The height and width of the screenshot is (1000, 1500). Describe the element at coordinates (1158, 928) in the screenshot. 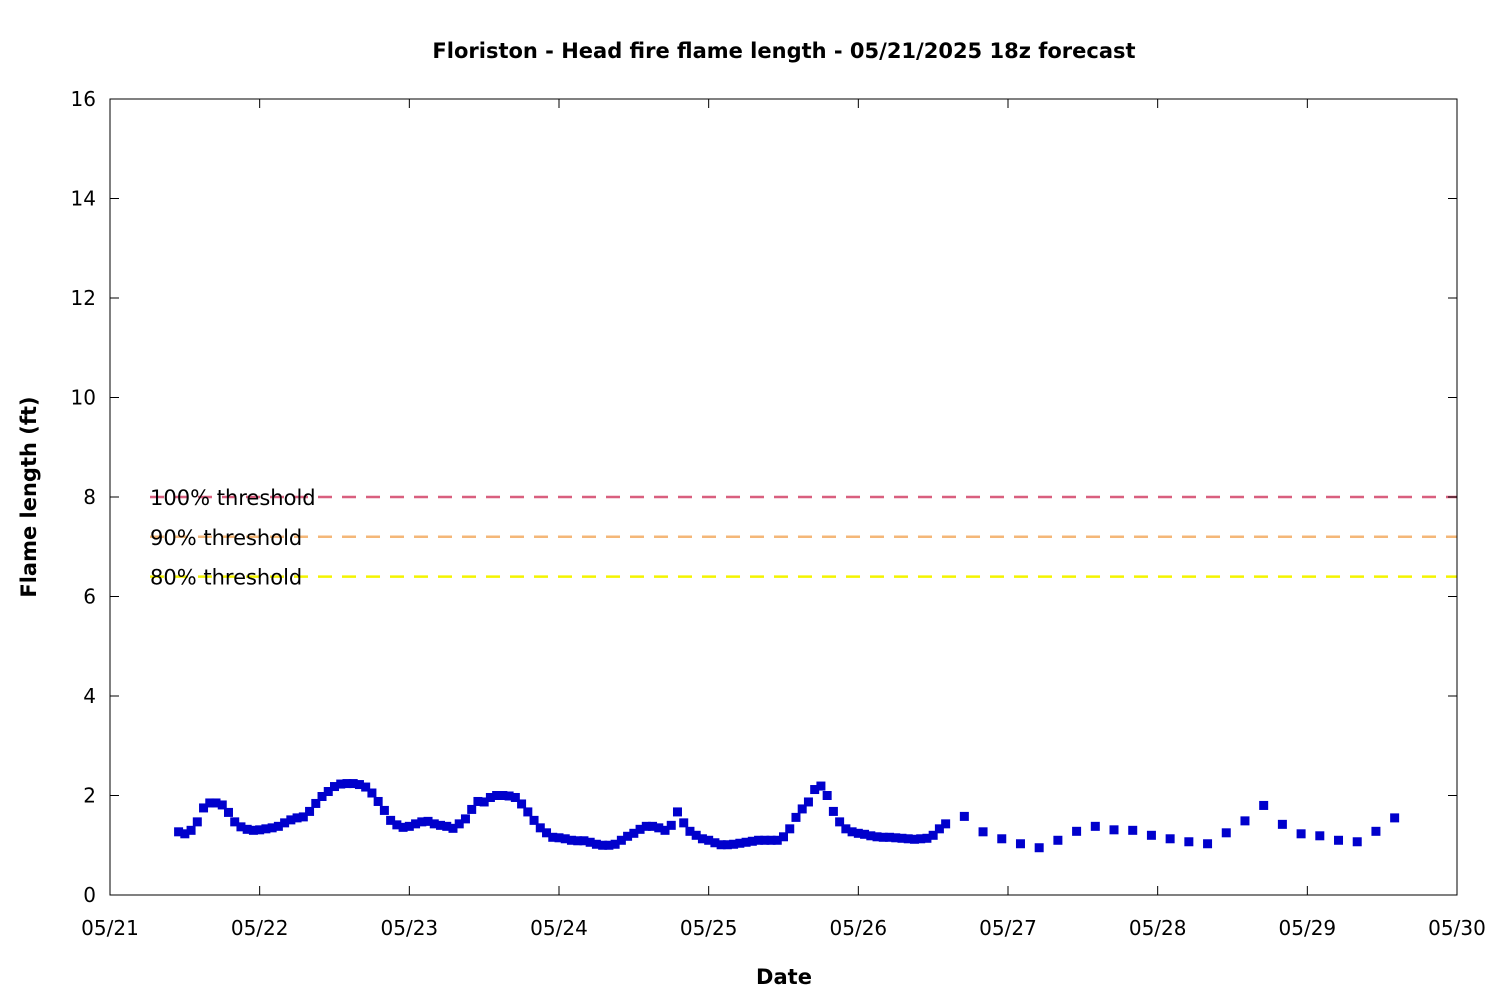

I see `x-tick-label: 05/28` at that location.